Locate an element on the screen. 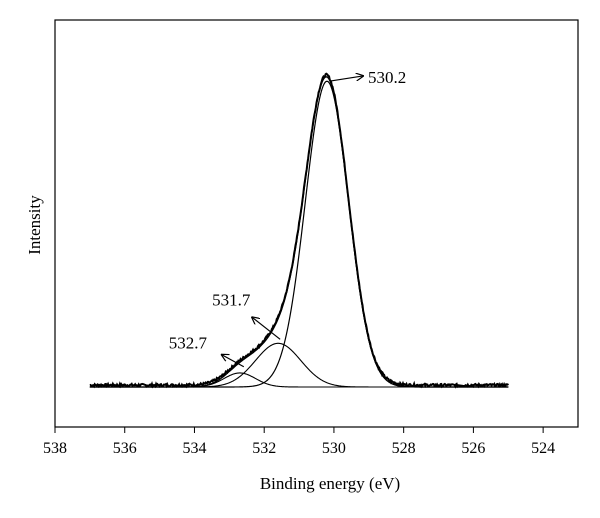 The width and height of the screenshot is (600, 518). x-tick-label: 538 is located at coordinates (55, 448).